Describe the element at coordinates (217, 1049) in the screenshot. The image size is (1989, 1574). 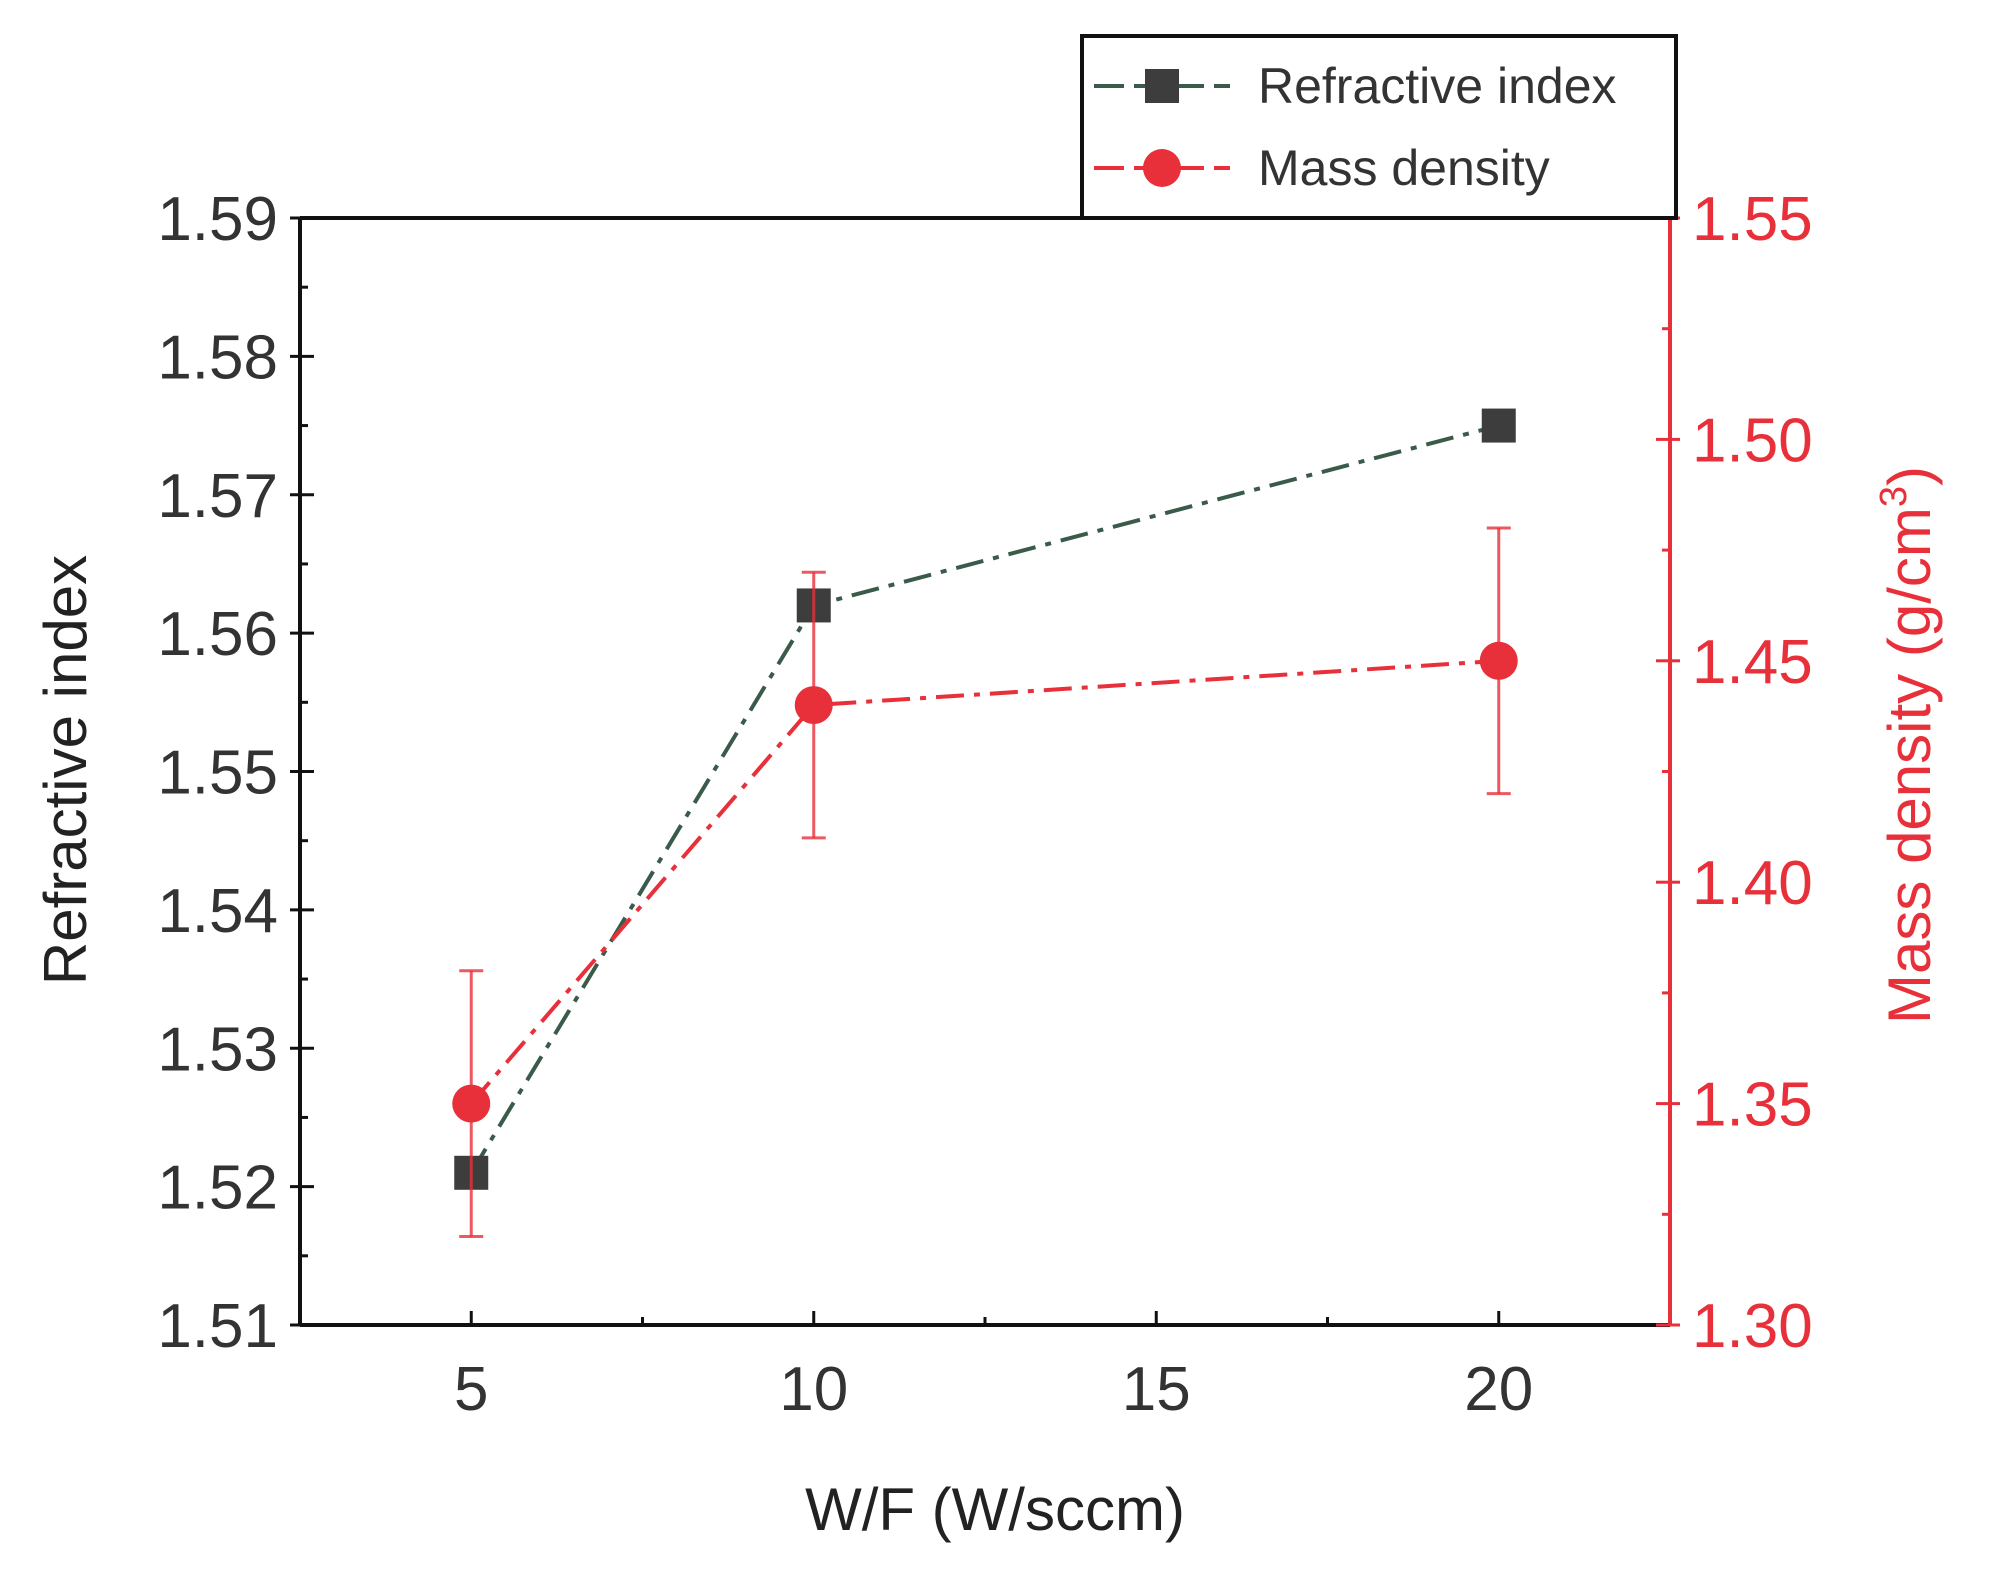
I see `left-tick-label: 1.53` at that location.